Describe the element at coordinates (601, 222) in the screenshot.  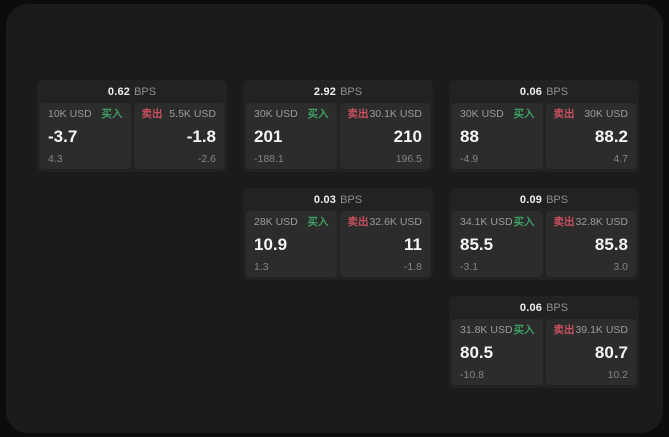
I see `sell-amount: 32.8K USD` at that location.